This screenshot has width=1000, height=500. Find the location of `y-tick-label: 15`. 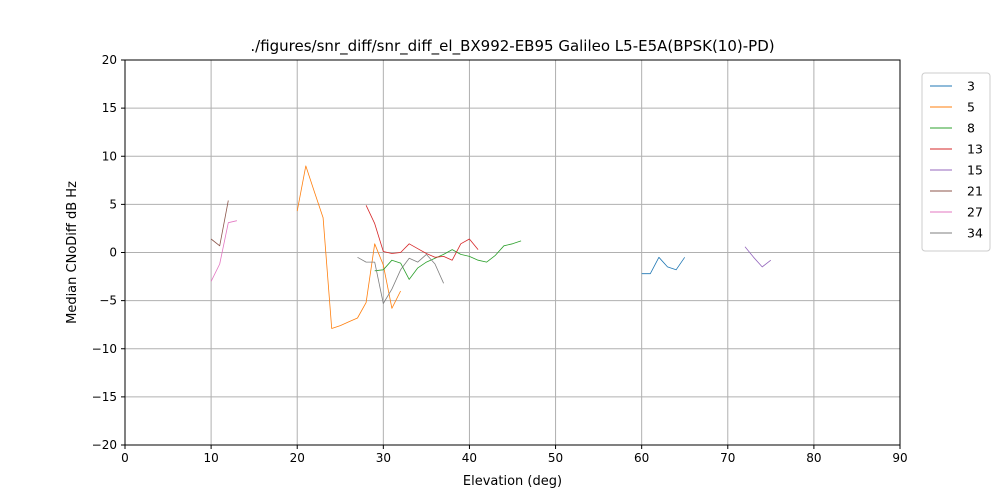

y-tick-label: 15 is located at coordinates (109, 108).